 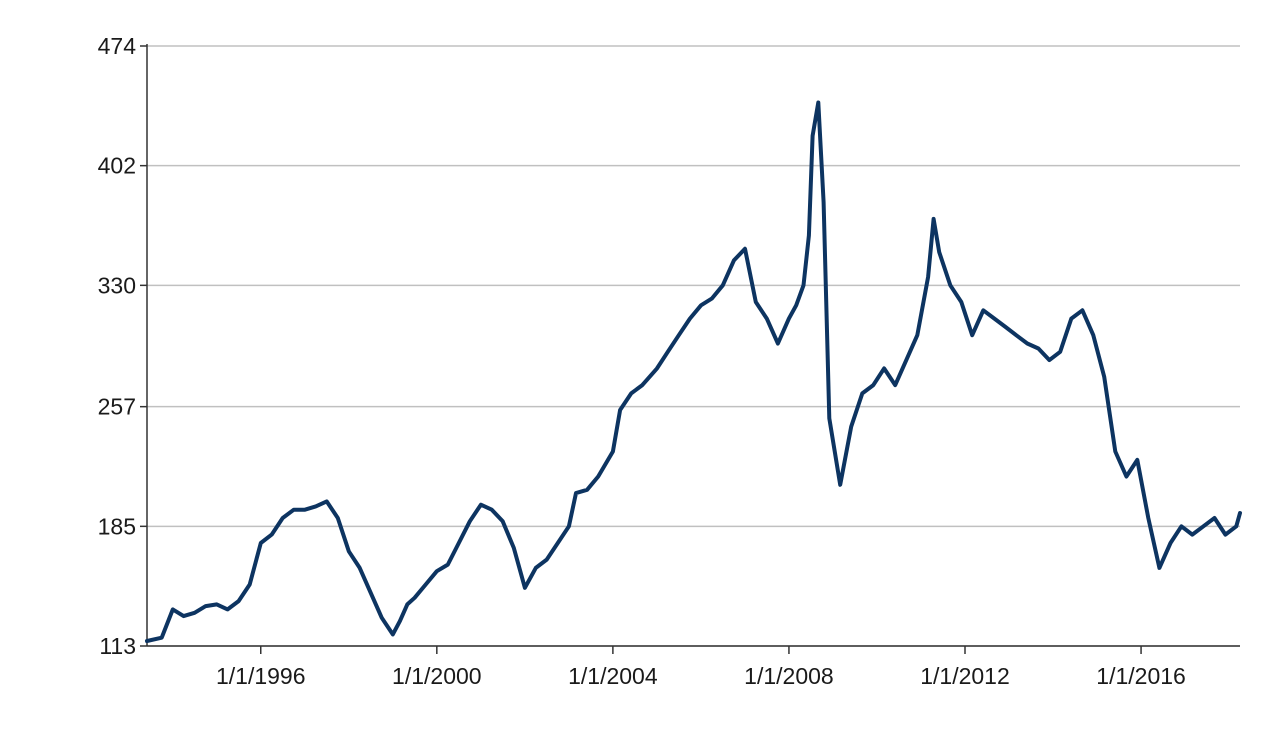 What do you see at coordinates (117, 646) in the screenshot?
I see `y-tick-label: 113` at bounding box center [117, 646].